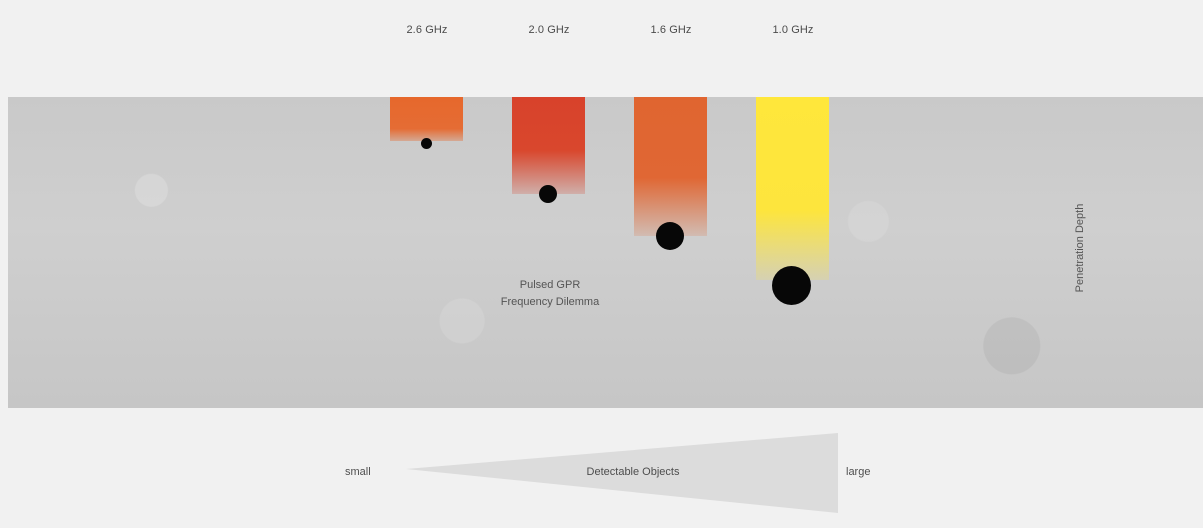 The height and width of the screenshot is (528, 1203). Describe the element at coordinates (791, 285) in the screenshot. I see `detectable-object-large` at that location.